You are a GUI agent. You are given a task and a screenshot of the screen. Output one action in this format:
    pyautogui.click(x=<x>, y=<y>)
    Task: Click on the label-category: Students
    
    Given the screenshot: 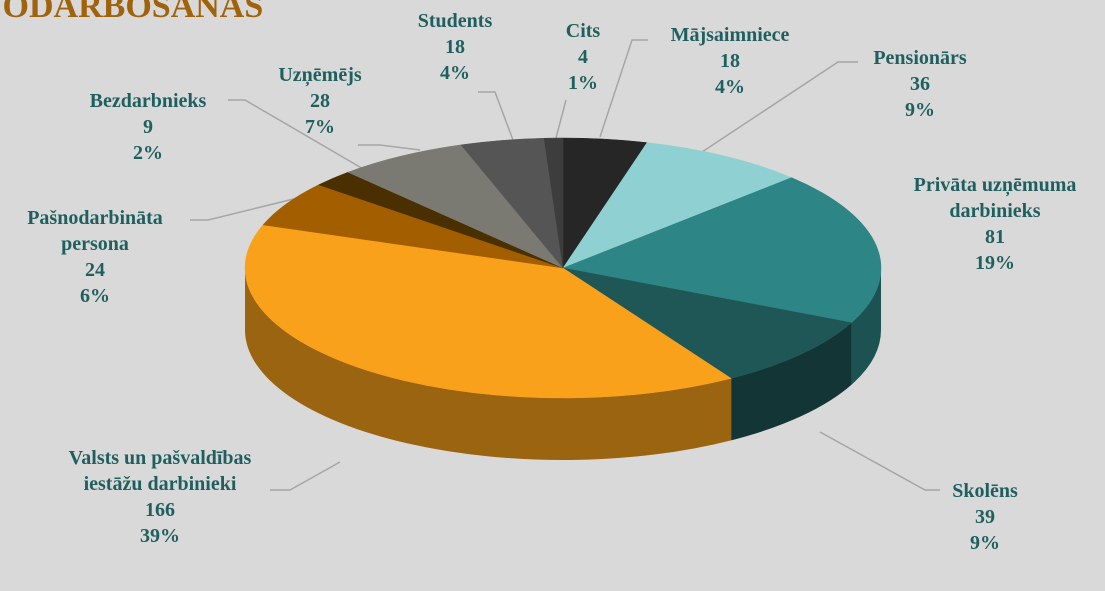 What is the action you would take?
    pyautogui.click(x=455, y=21)
    